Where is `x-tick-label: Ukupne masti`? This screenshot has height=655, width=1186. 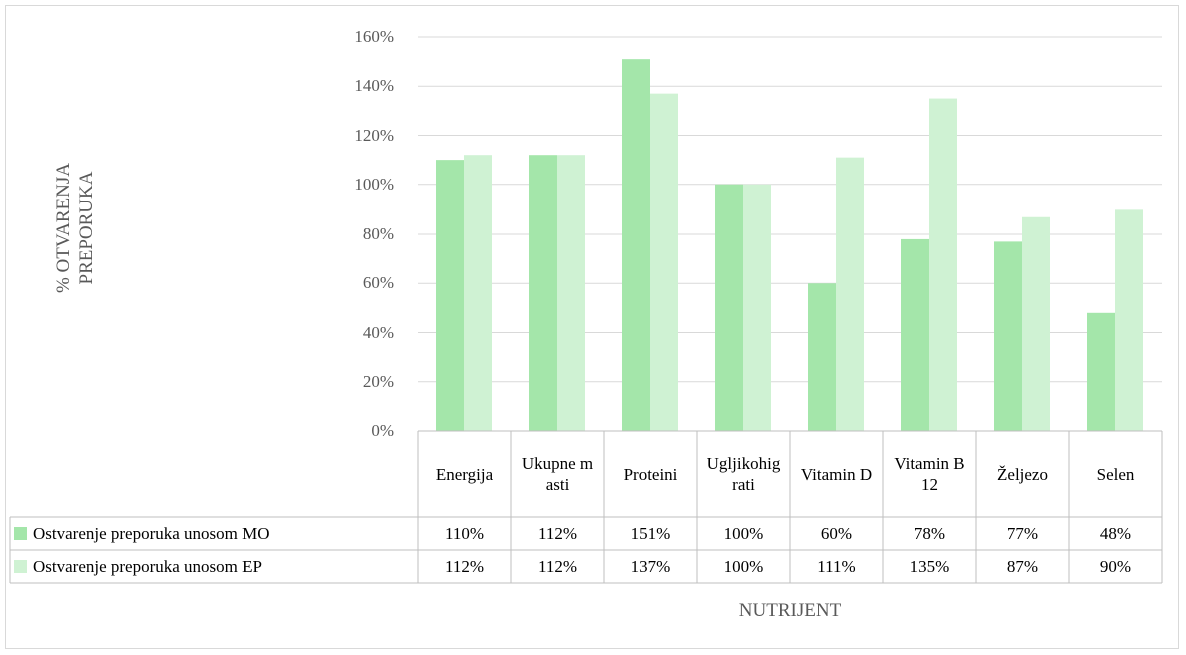
x-tick-label: Ukupne masti is located at coordinates (557, 474).